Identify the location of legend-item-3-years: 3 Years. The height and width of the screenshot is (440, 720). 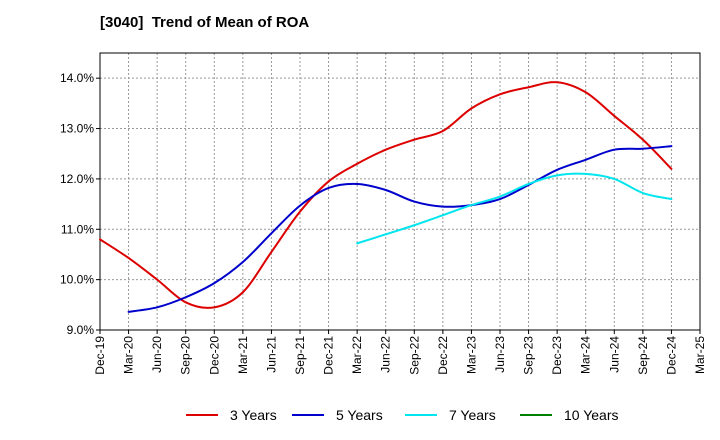
(231, 415).